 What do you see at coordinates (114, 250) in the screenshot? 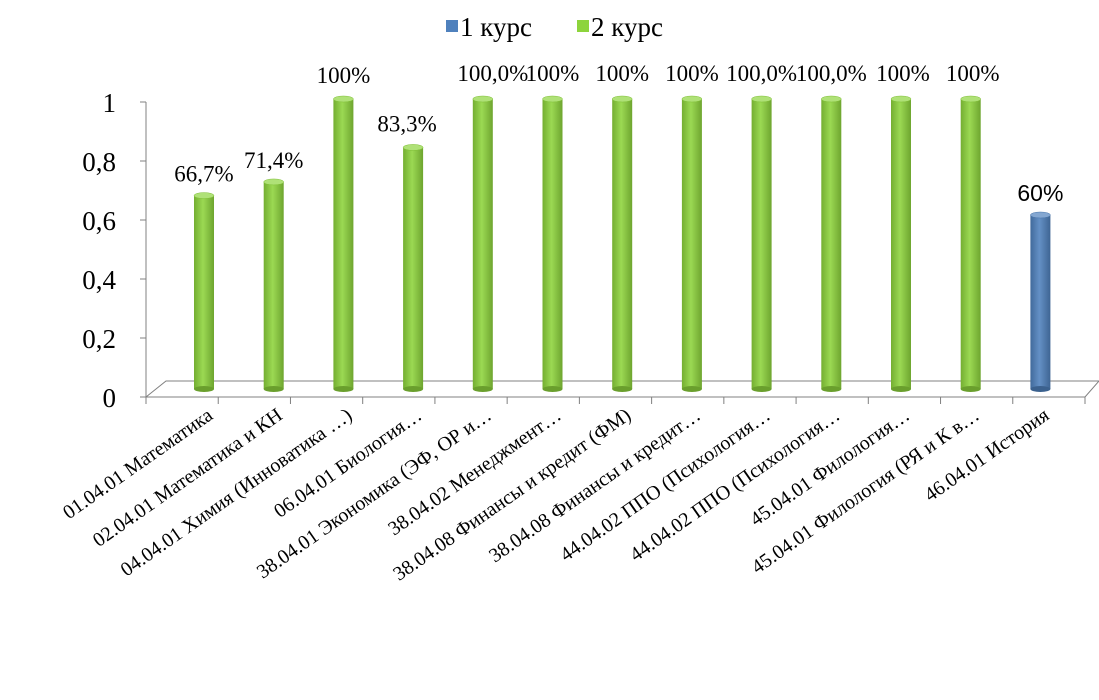
I see `y-axis: 0 0,2 0,4 0,6 0,8 1` at bounding box center [114, 250].